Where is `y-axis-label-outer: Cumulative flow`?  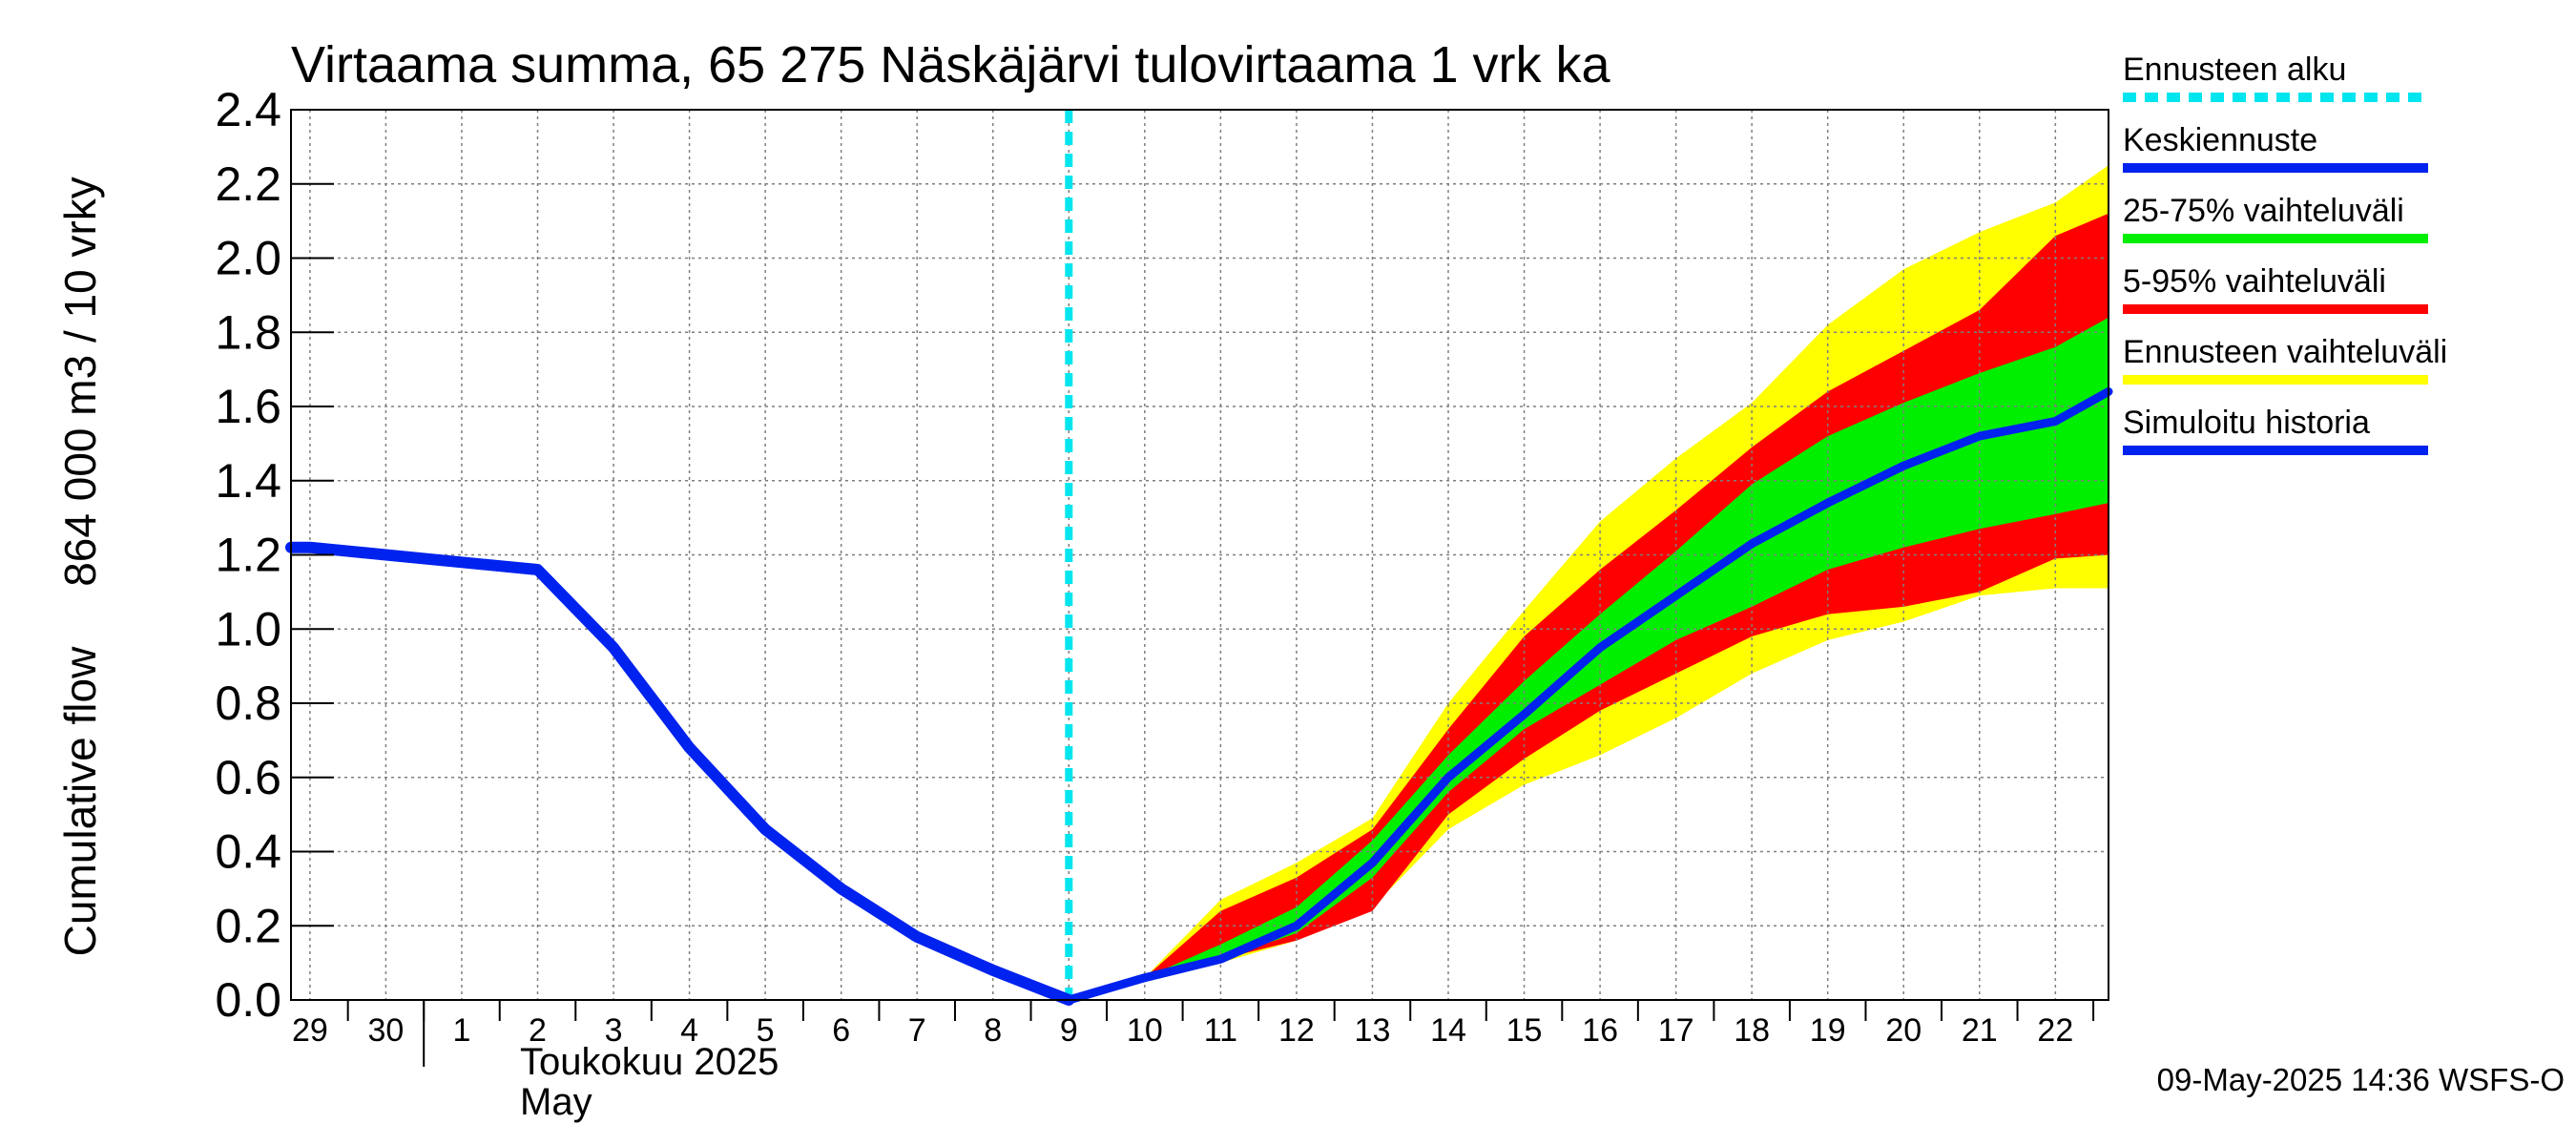
y-axis-label-outer: Cumulative flow is located at coordinates (80, 801).